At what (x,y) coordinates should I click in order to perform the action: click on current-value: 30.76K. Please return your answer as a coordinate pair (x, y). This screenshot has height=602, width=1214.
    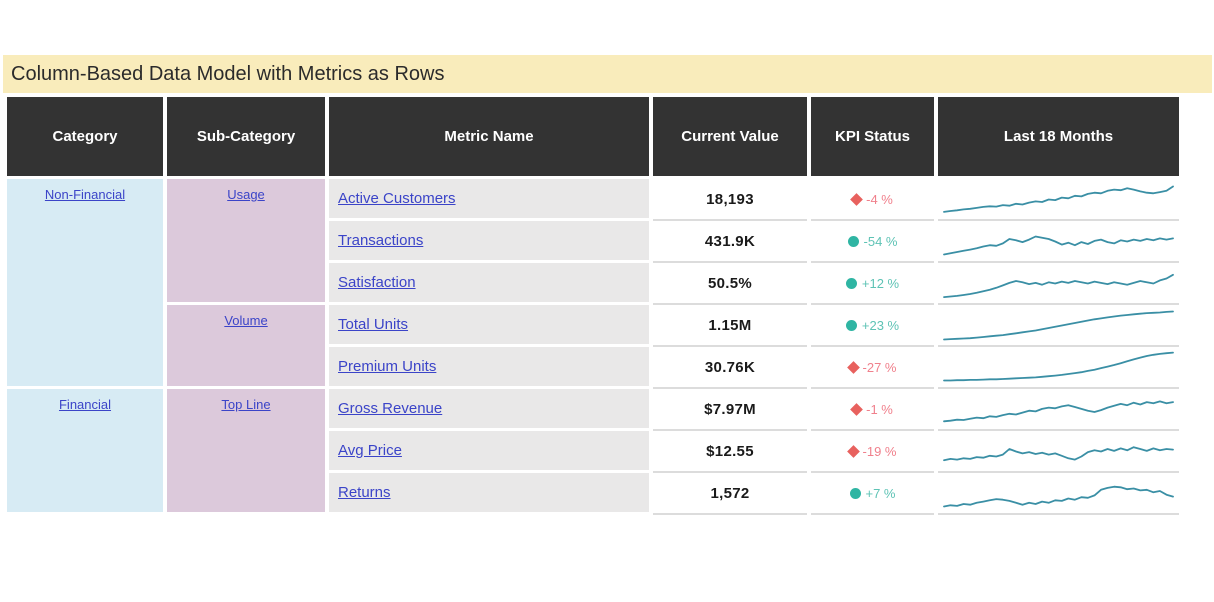
    Looking at the image, I should click on (730, 368).